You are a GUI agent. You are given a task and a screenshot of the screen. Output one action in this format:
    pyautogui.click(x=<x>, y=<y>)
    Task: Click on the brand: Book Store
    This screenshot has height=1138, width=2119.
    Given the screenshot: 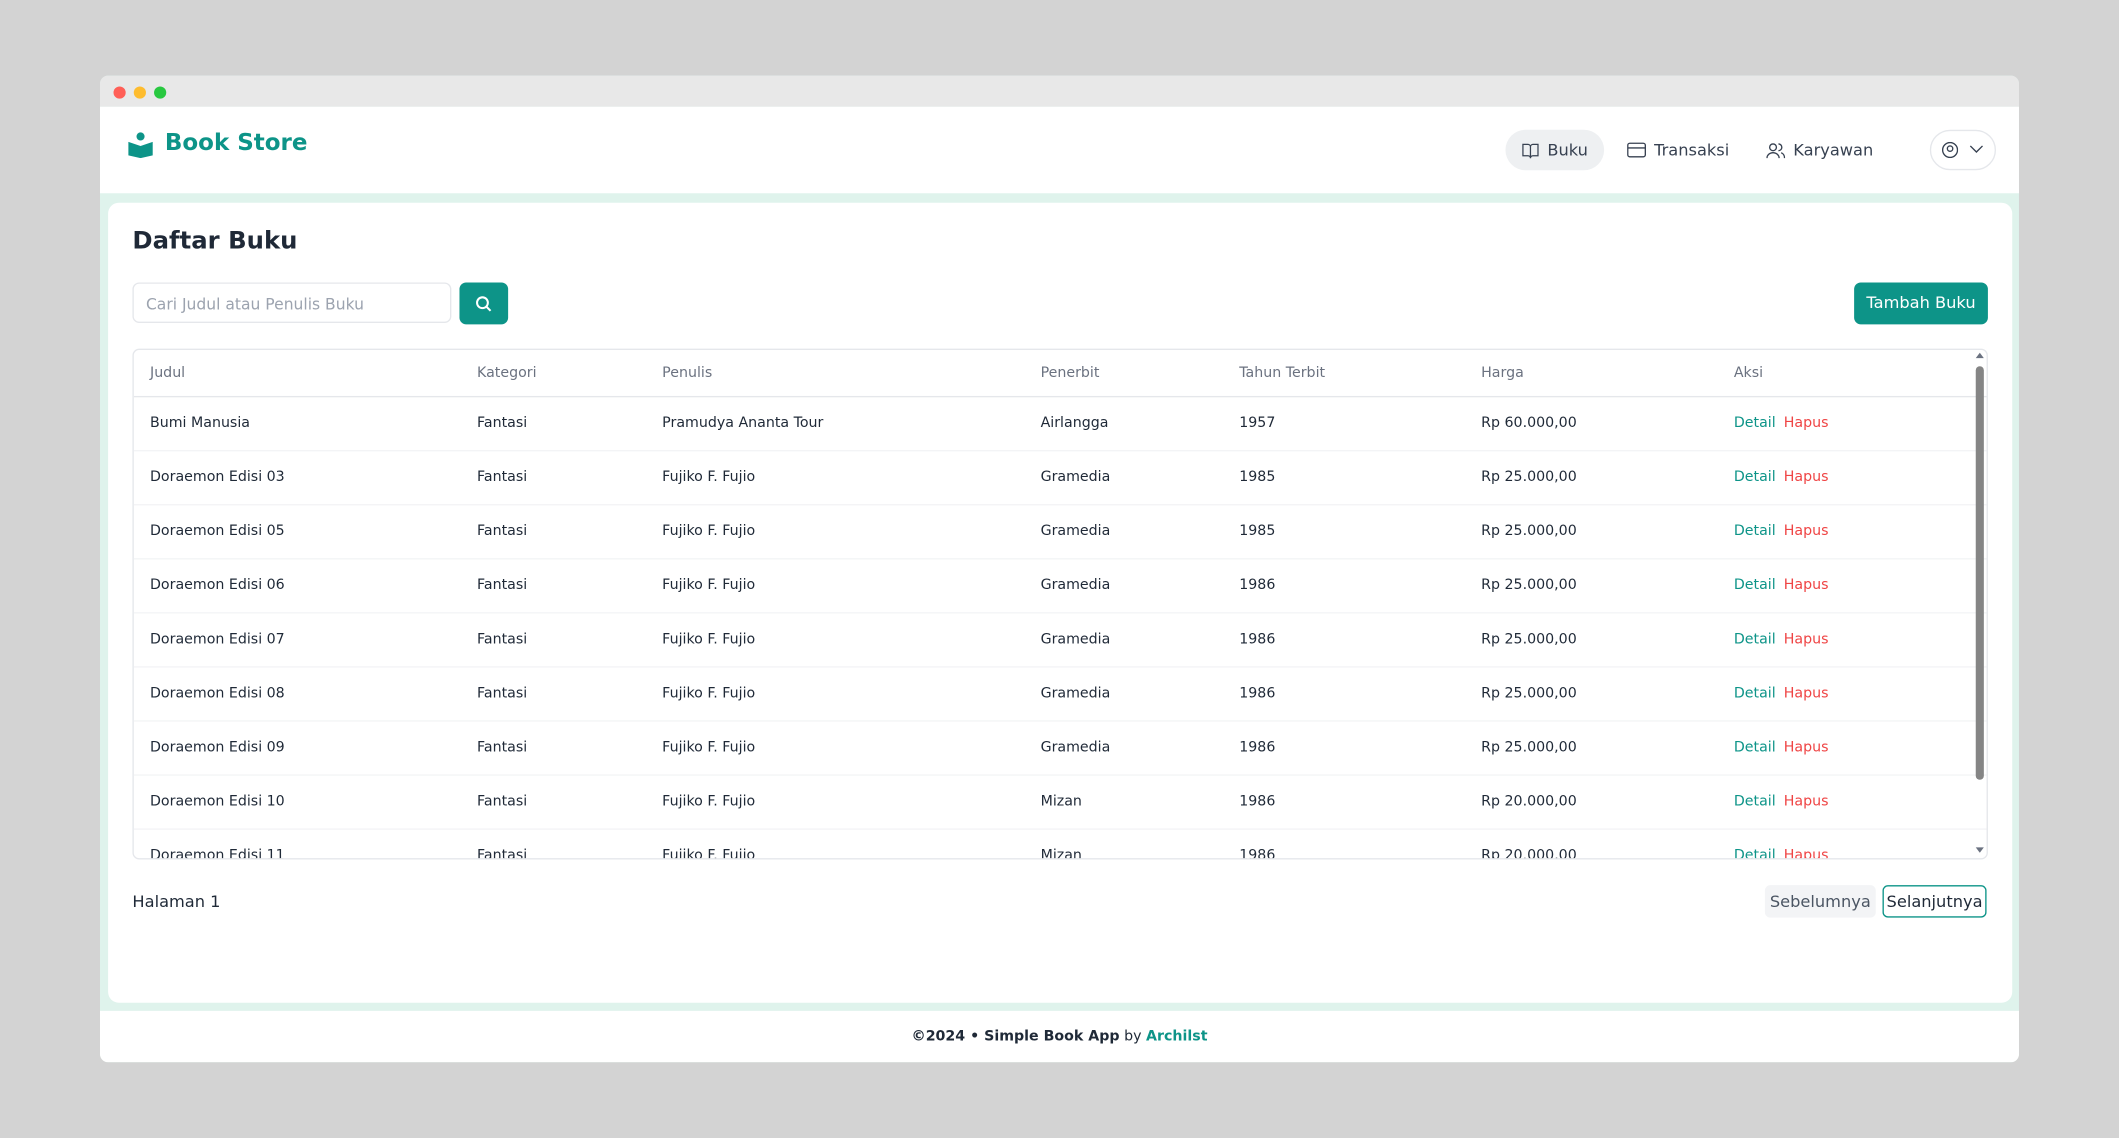 What is the action you would take?
    pyautogui.click(x=236, y=143)
    